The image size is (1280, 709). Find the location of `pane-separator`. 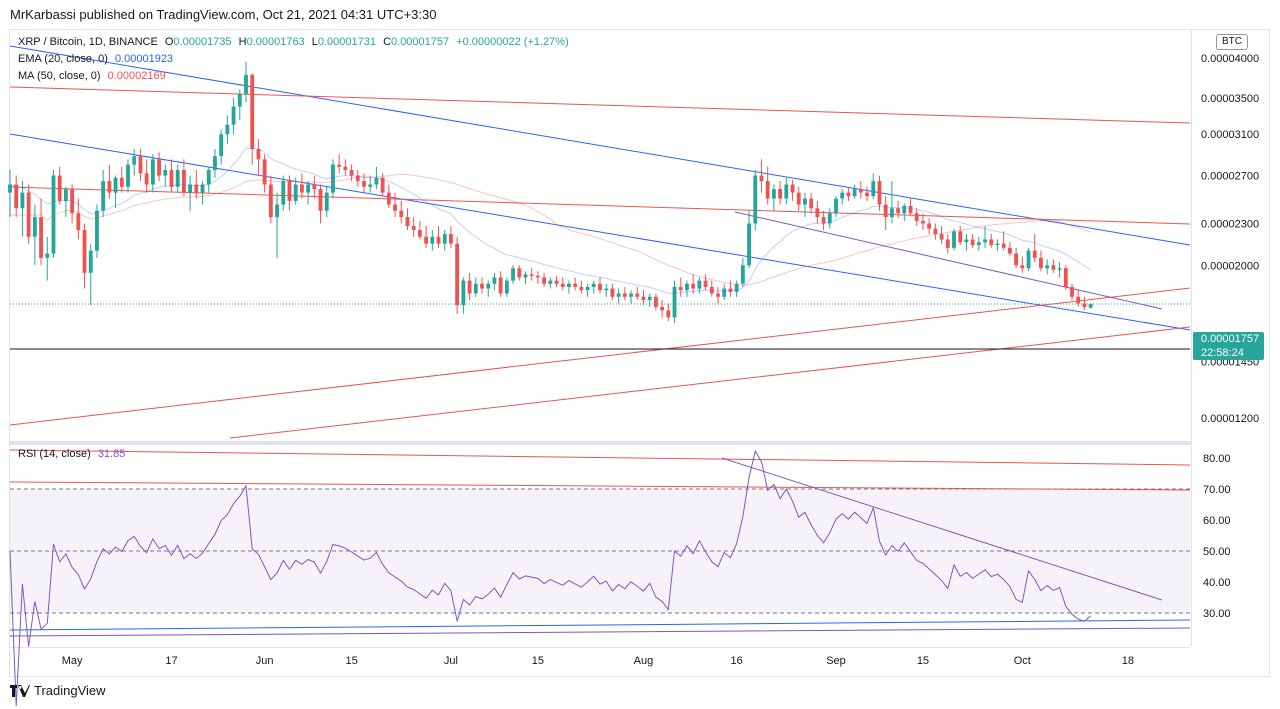

pane-separator is located at coordinates (600, 443).